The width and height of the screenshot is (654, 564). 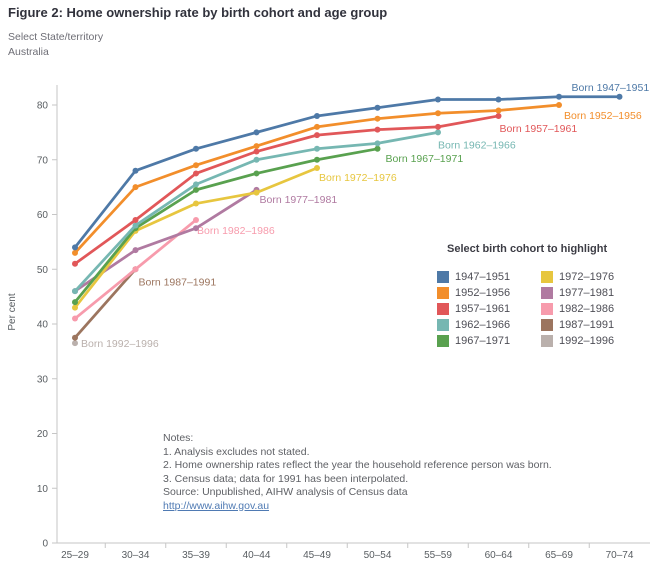 What do you see at coordinates (587, 325) in the screenshot?
I see `legend-item-label: 1987–1991` at bounding box center [587, 325].